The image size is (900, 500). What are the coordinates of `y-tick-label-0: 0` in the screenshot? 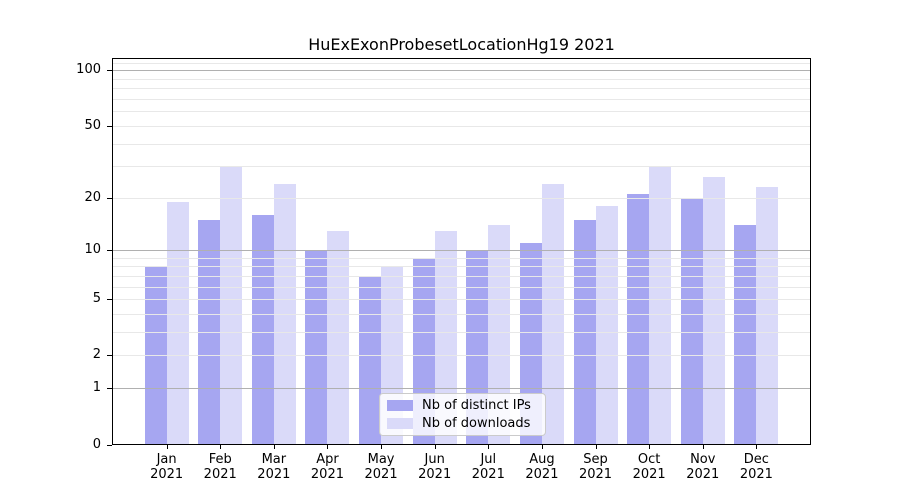 It's located at (96, 444).